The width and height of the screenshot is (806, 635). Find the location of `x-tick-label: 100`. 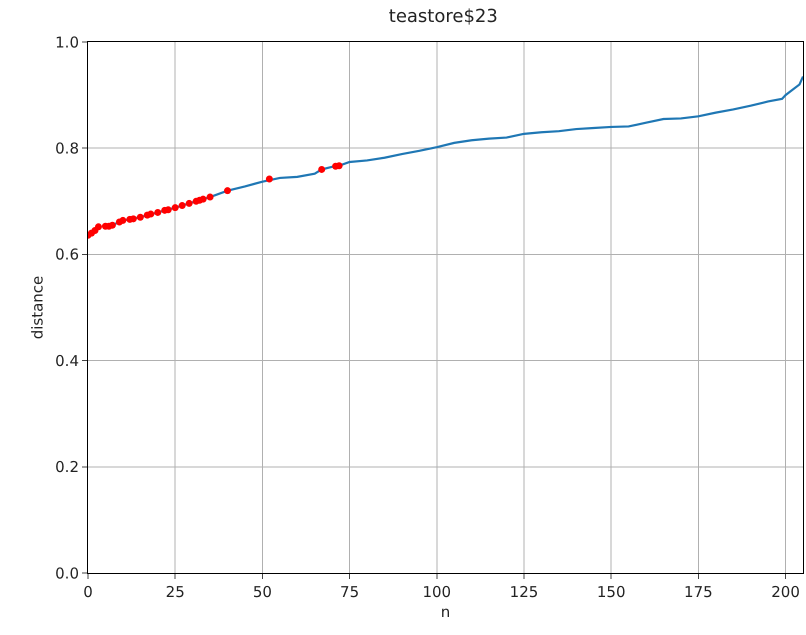

x-tick-label: 100 is located at coordinates (437, 592).